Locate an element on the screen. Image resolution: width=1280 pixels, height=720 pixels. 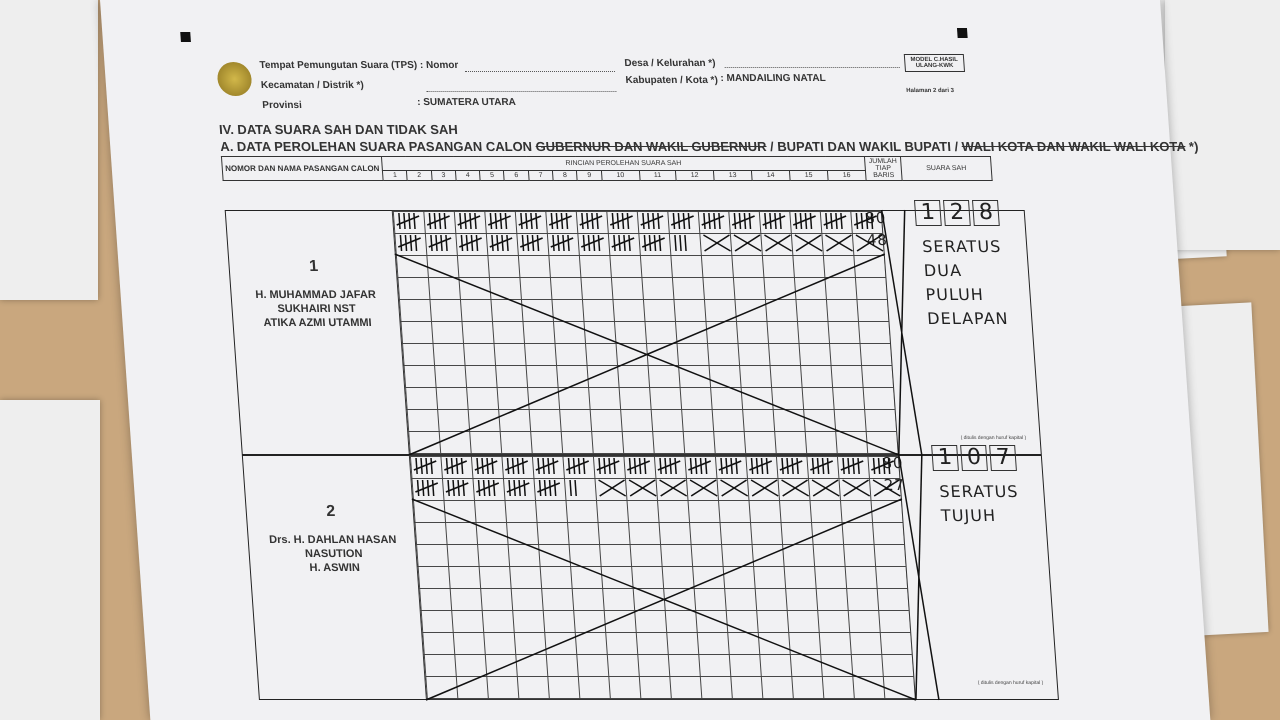
handwriting-overlay is located at coordinates (675, 577).